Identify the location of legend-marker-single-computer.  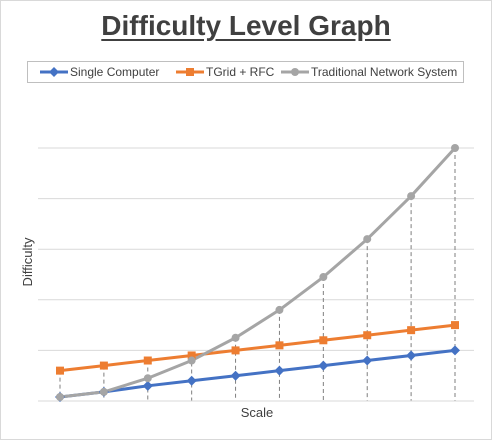
(54, 72).